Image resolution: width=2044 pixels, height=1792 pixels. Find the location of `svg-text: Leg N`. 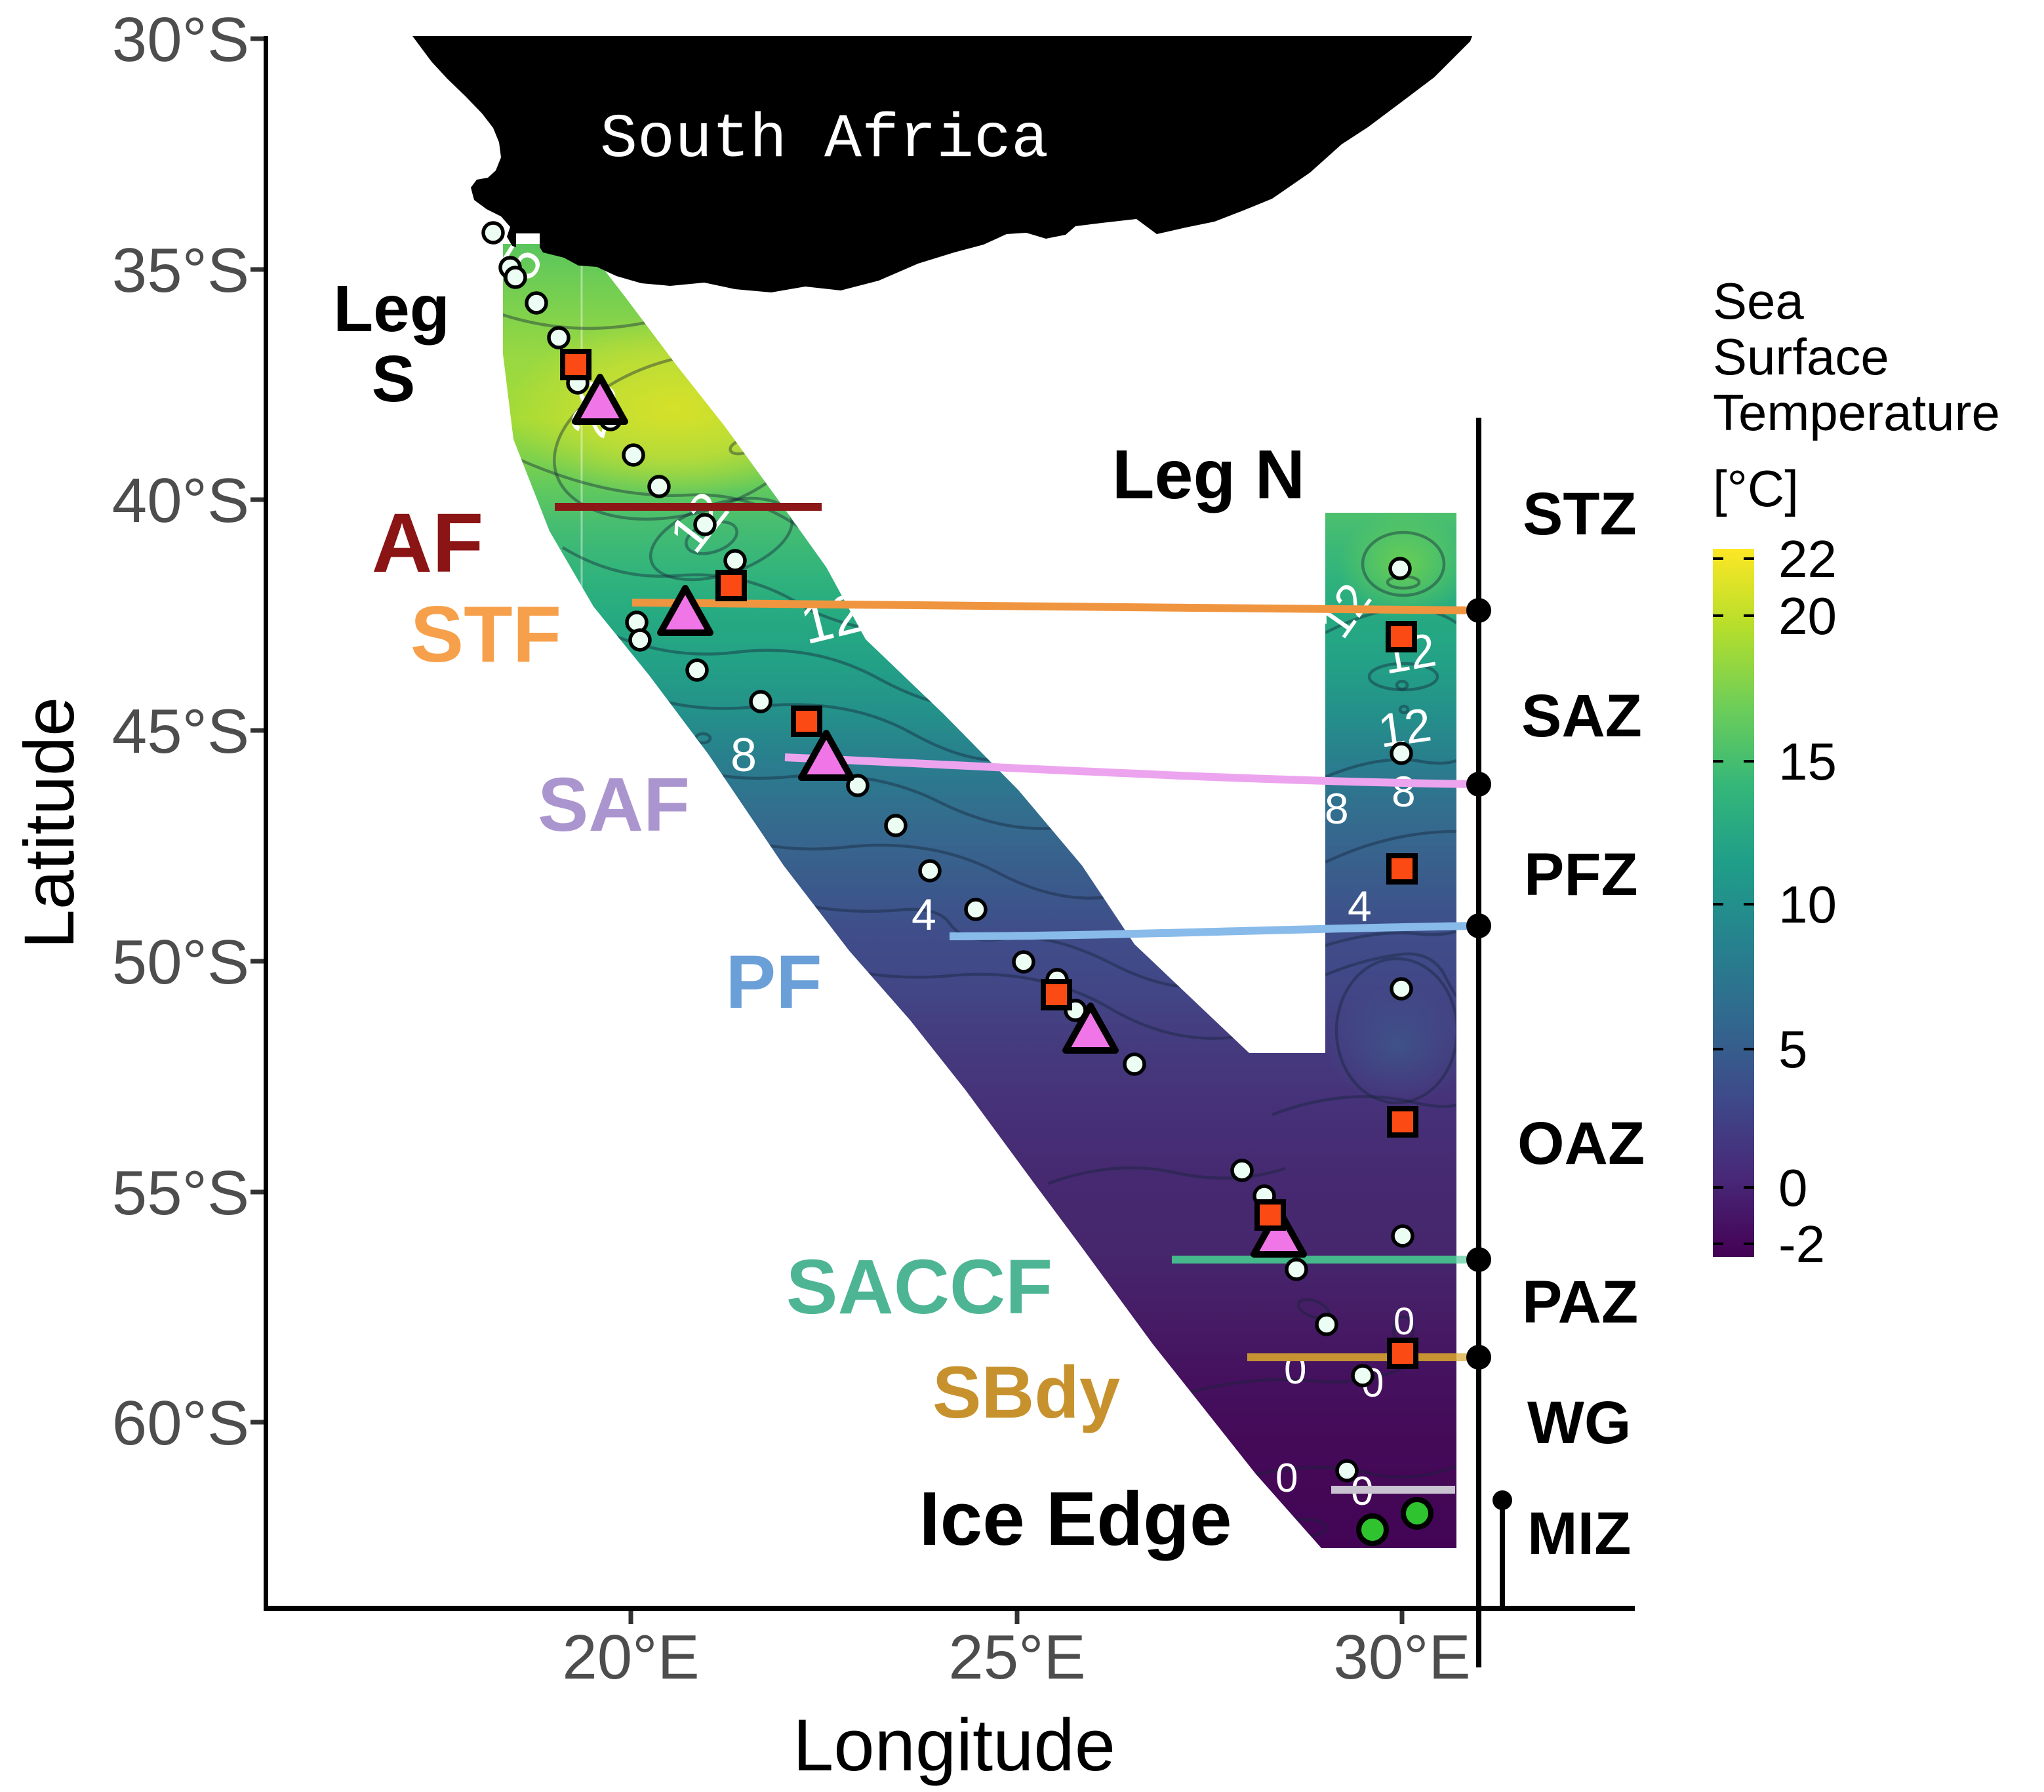

svg-text: Leg N is located at coordinates (1208, 475).